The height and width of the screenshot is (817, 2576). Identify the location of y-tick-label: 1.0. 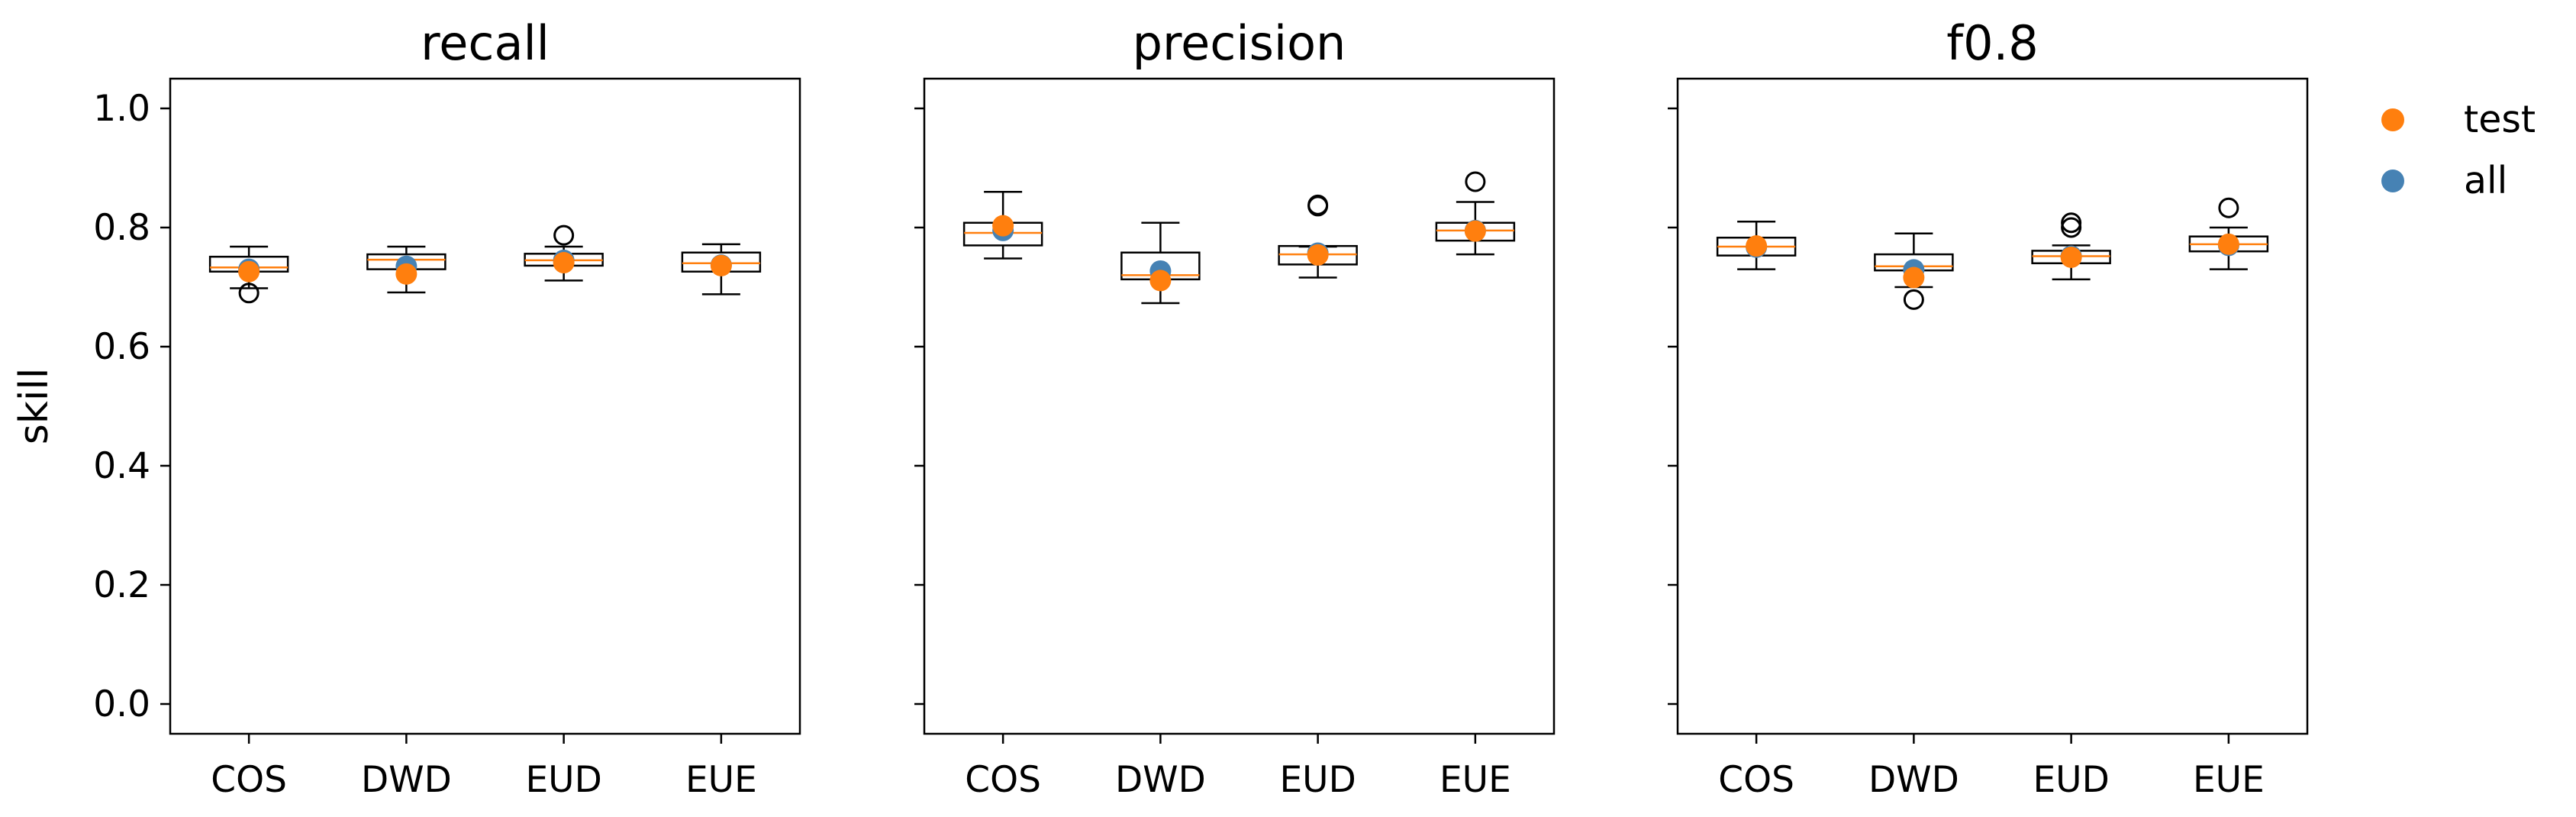
(122, 109).